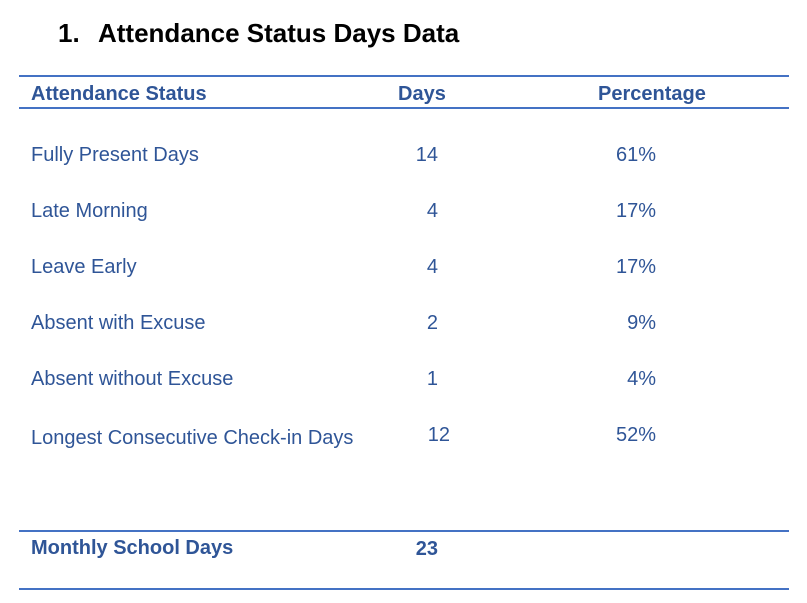  What do you see at coordinates (432, 379) in the screenshot?
I see `table-row-days: 1` at bounding box center [432, 379].